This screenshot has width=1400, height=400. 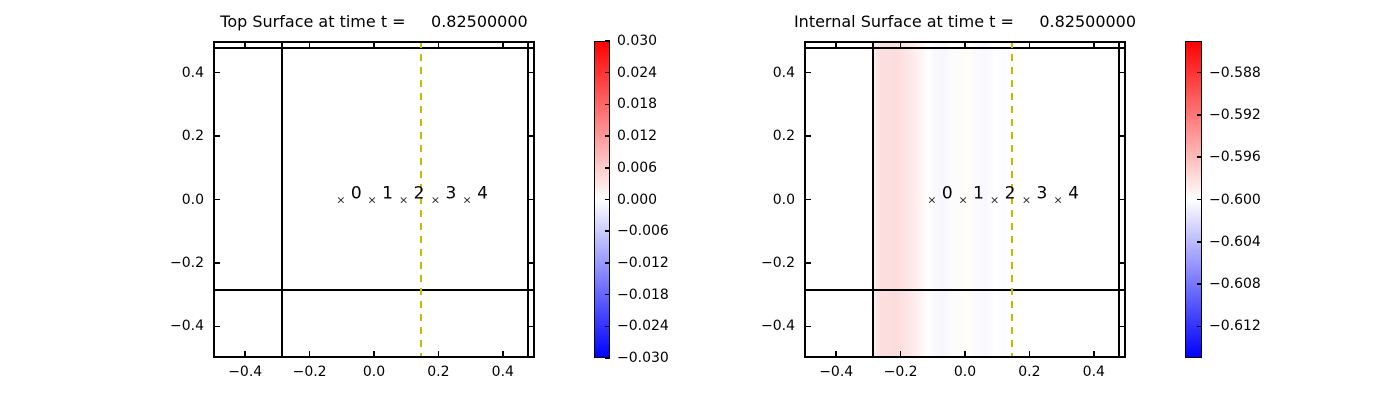 What do you see at coordinates (374, 21) in the screenshot?
I see `panel-title-top-surface: Top Surface at time t = 0.82500000` at bounding box center [374, 21].